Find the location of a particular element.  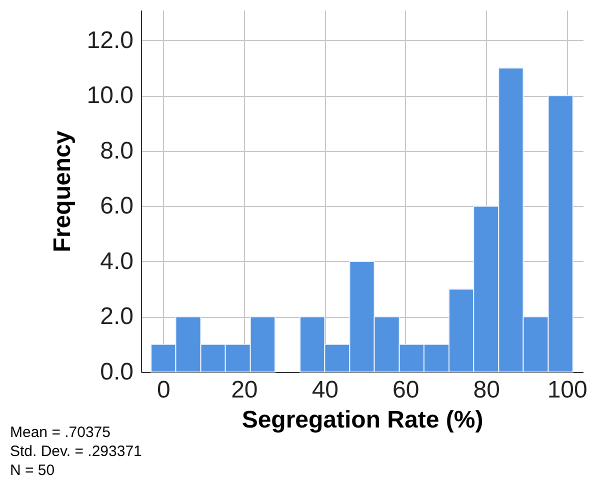

y-tick-label: 10.0 is located at coordinates (110, 96).